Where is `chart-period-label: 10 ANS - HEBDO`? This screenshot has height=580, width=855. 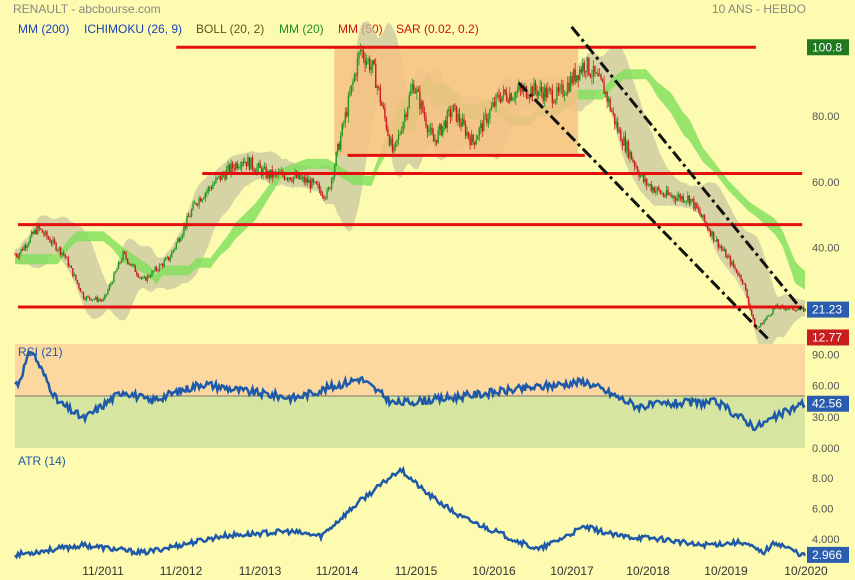 chart-period-label: 10 ANS - HEBDO is located at coordinates (759, 9).